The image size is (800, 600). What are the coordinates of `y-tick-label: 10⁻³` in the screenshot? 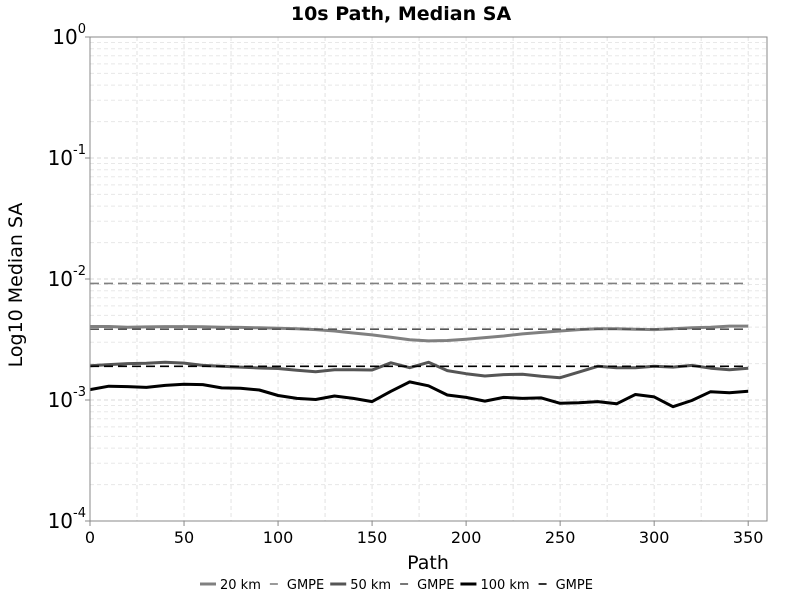 It's located at (67, 398).